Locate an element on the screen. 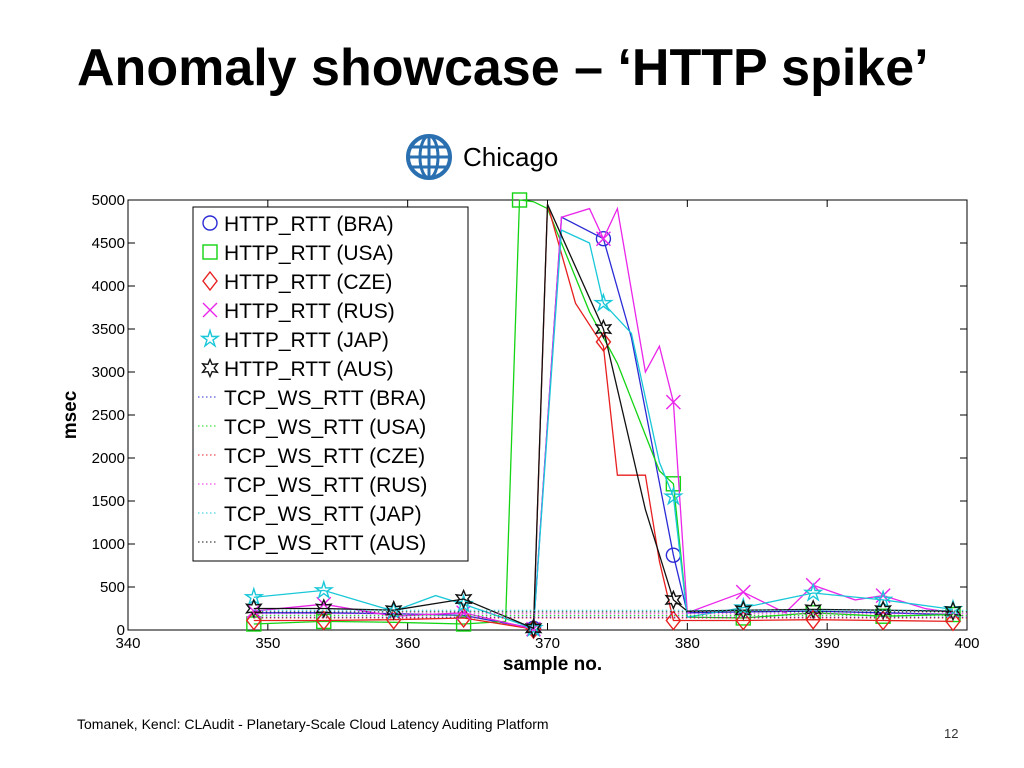 The image size is (1024, 768). y-tick-label: 500 is located at coordinates (112, 587).